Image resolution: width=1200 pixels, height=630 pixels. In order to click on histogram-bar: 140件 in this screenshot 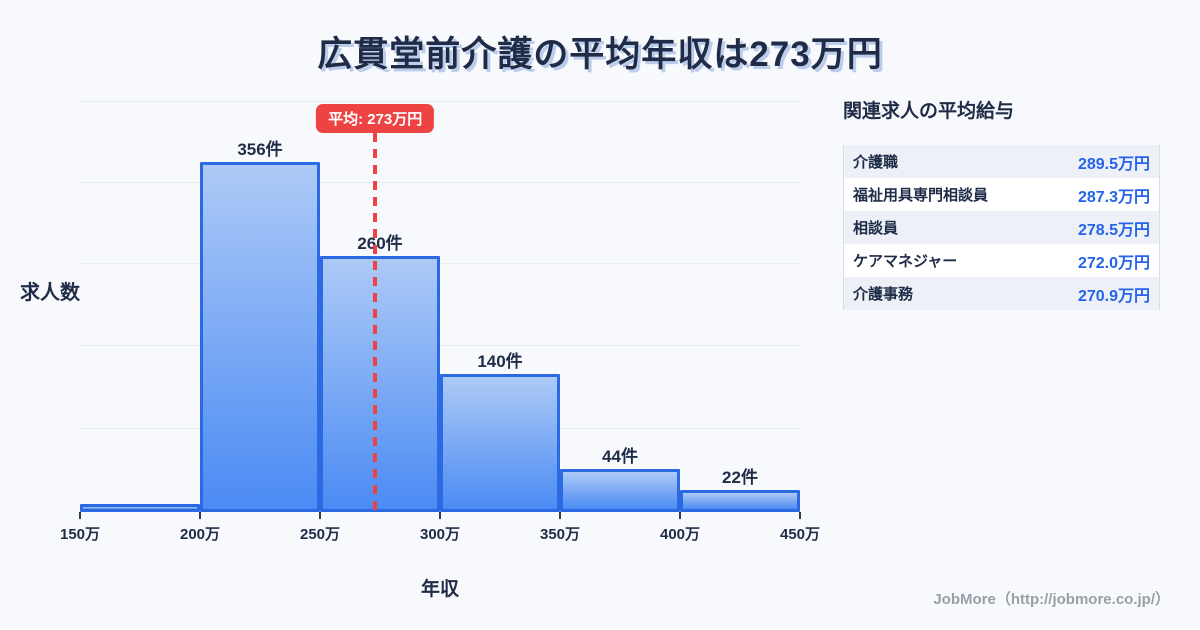, I will do `click(500, 432)`.